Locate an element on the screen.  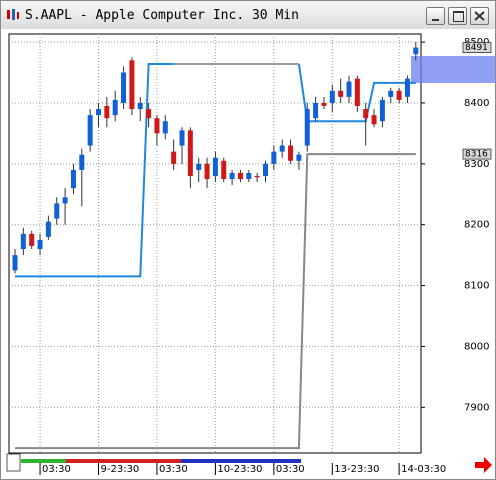
y-tick-label: 8000 is located at coordinates (476, 346).